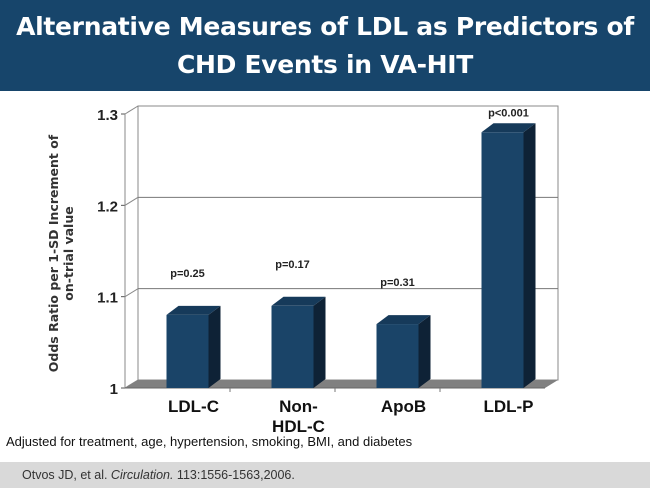 The width and height of the screenshot is (650, 488). What do you see at coordinates (107, 115) in the screenshot?
I see `y-tick-label: 1.3` at bounding box center [107, 115].